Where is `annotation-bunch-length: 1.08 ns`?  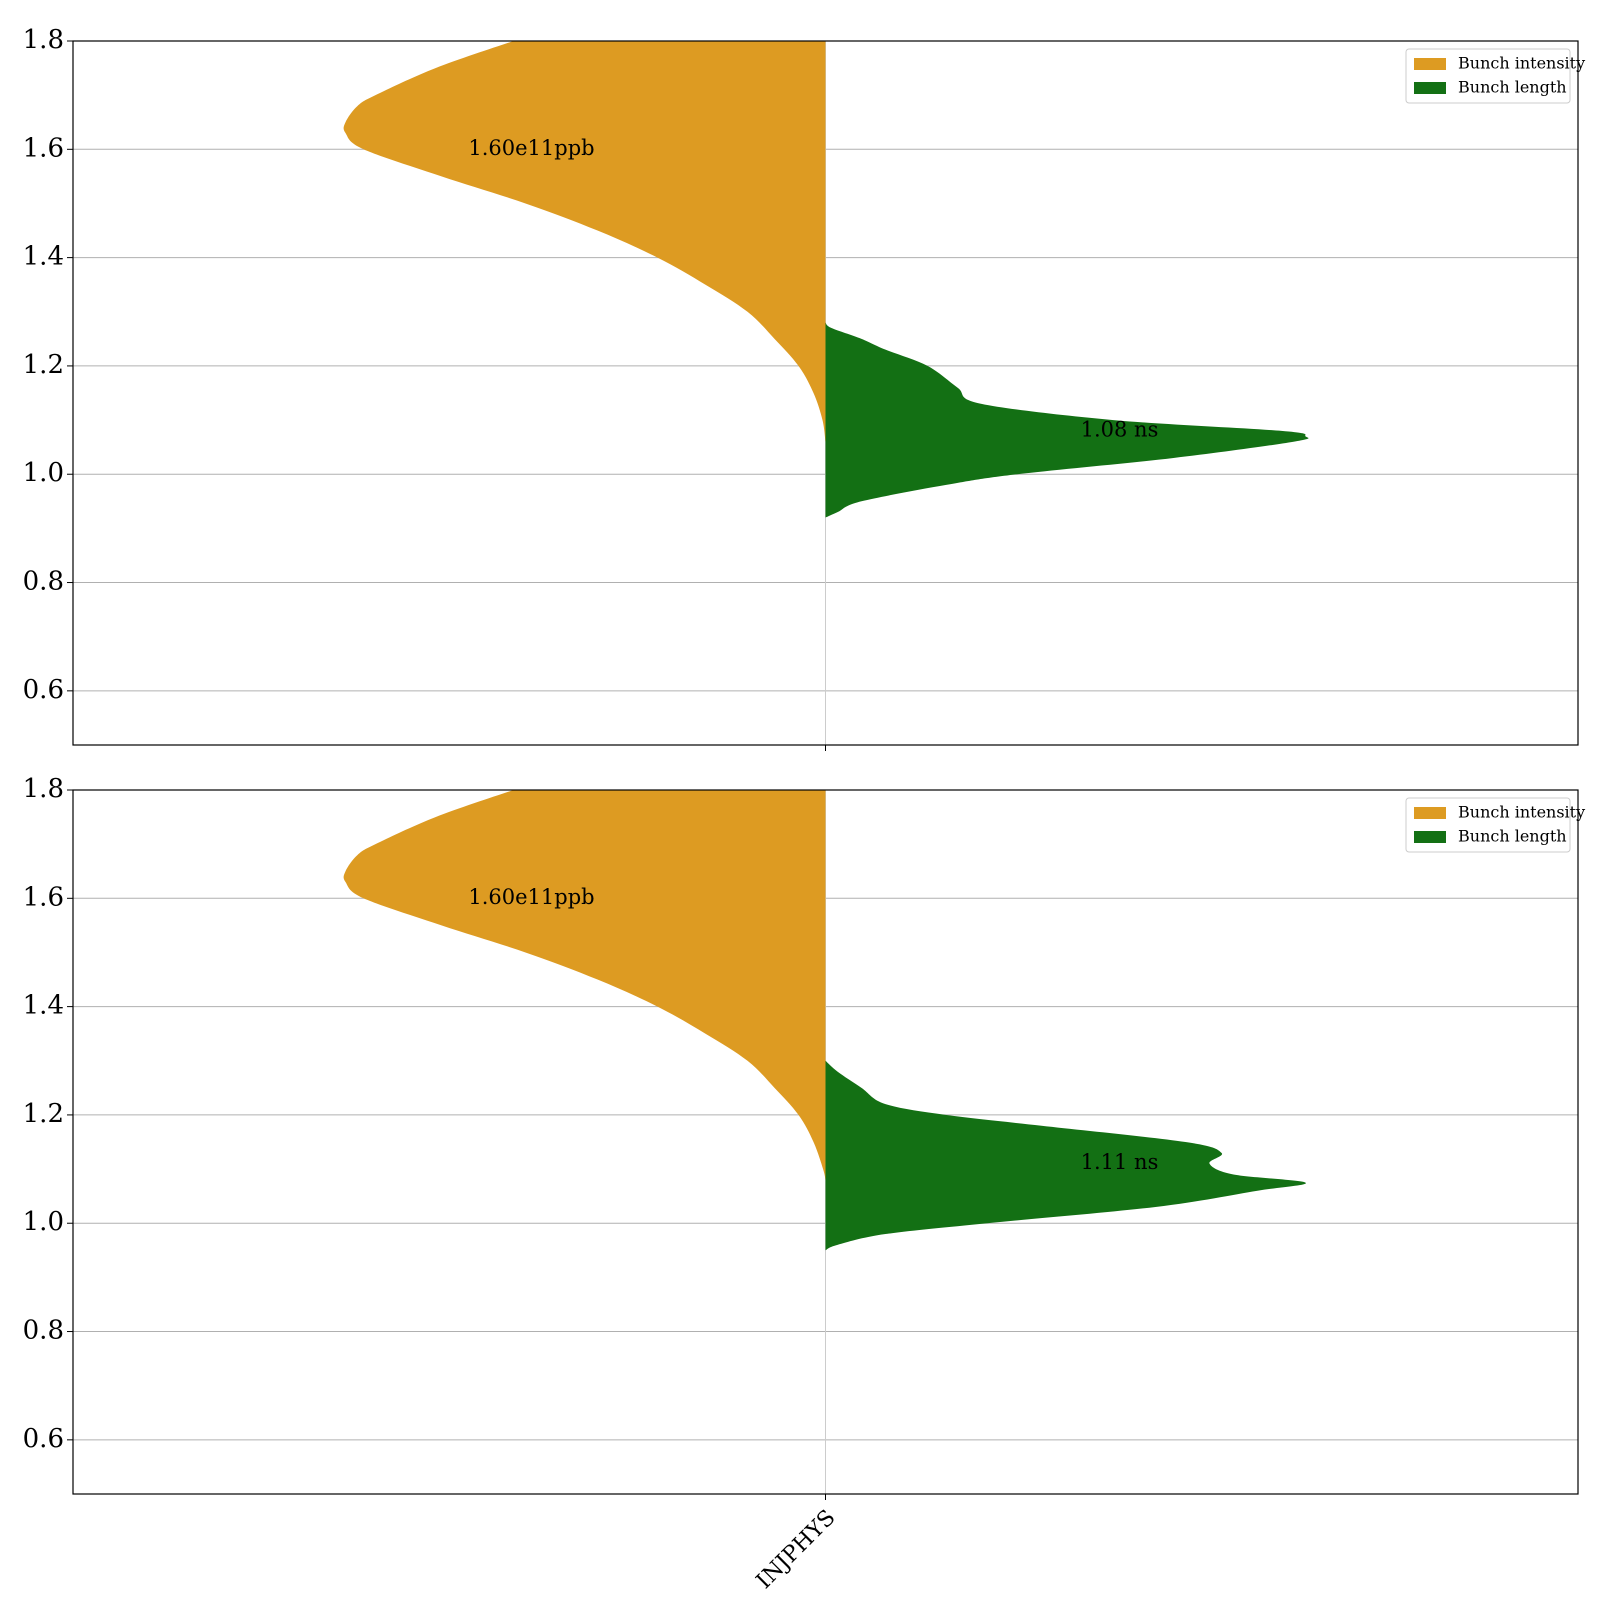
annotation-bunch-length: 1.08 ns is located at coordinates (1120, 429).